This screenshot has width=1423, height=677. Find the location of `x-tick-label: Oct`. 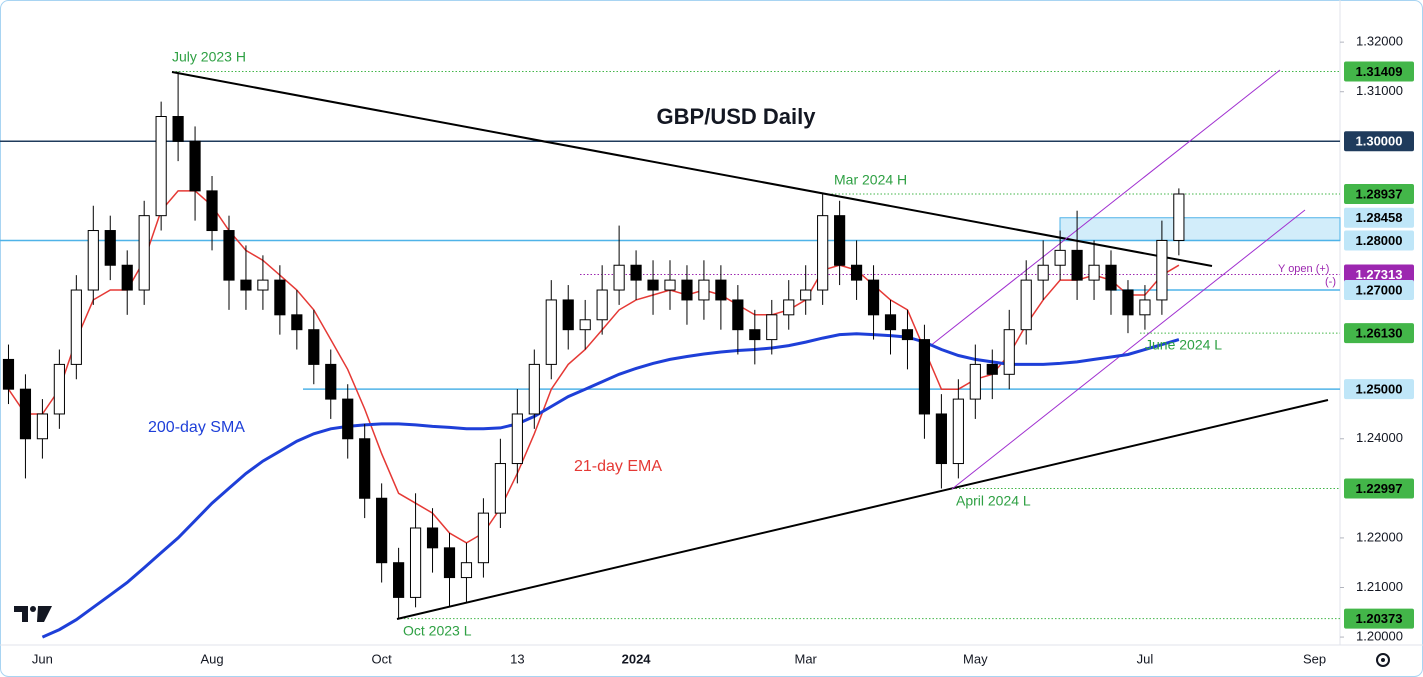

x-tick-label: Oct is located at coordinates (382, 658).